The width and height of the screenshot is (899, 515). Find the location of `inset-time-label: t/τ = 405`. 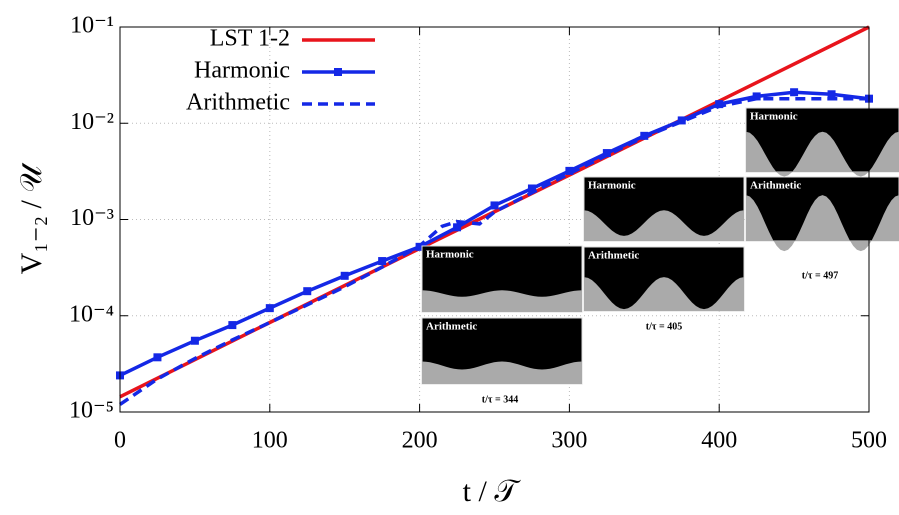

inset-time-label: t/τ = 405 is located at coordinates (664, 326).